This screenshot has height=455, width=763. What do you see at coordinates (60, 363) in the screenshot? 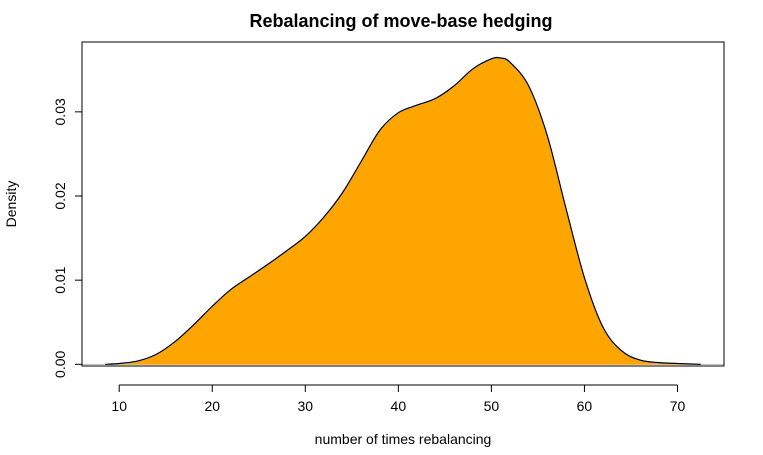
I see `y-tick-label: 0.00` at bounding box center [60, 363].